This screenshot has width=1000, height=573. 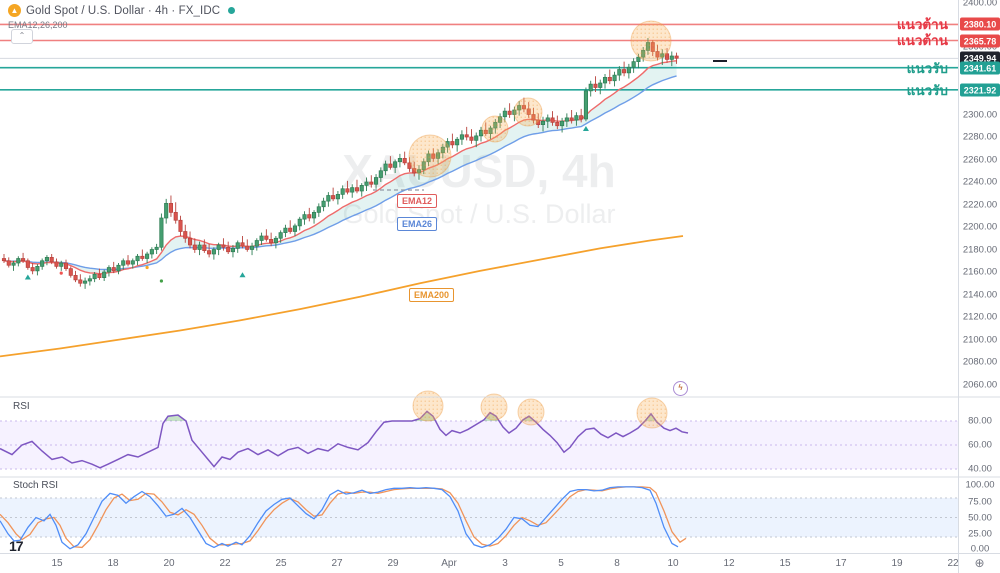 I want to click on time-tick: 18, so click(x=113, y=563).